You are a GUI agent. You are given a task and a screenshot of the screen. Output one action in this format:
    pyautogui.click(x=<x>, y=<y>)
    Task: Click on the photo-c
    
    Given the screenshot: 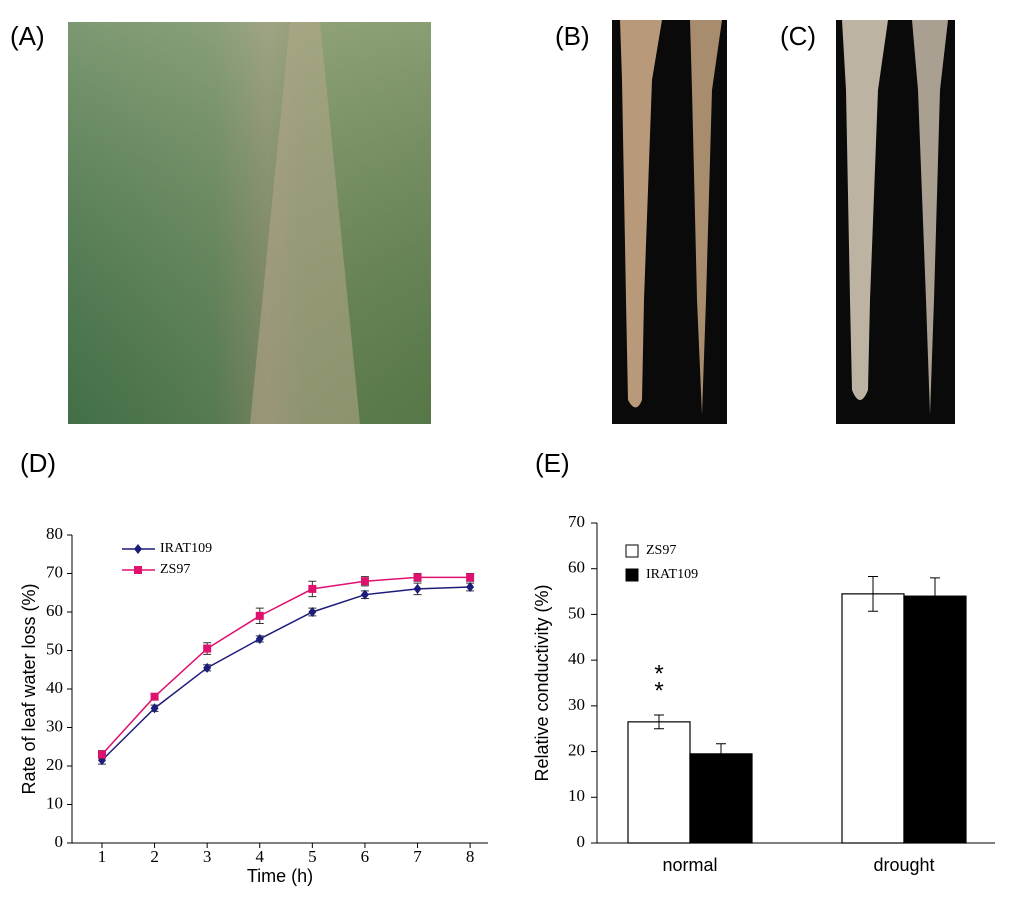 What is the action you would take?
    pyautogui.click(x=895, y=222)
    